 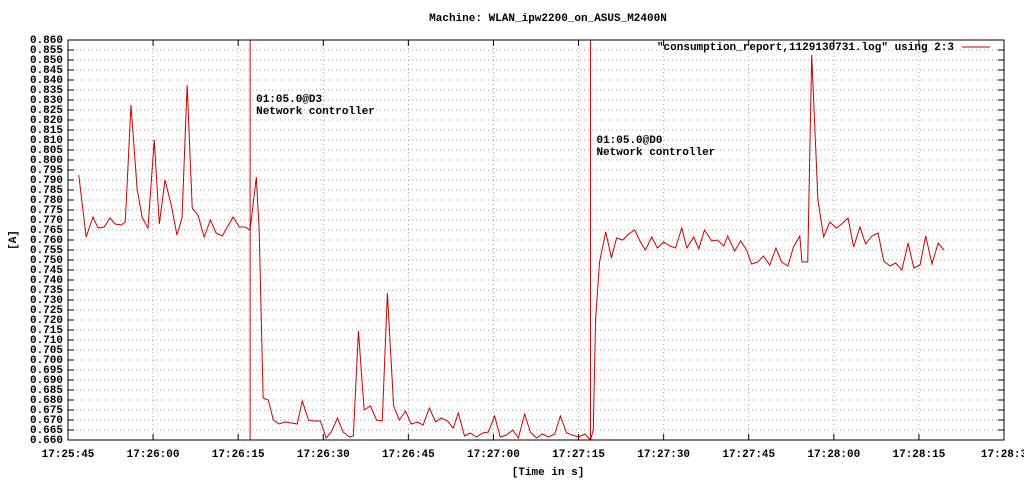 What do you see at coordinates (46, 81) in the screenshot?
I see `y-tick-label: 0.840` at bounding box center [46, 81].